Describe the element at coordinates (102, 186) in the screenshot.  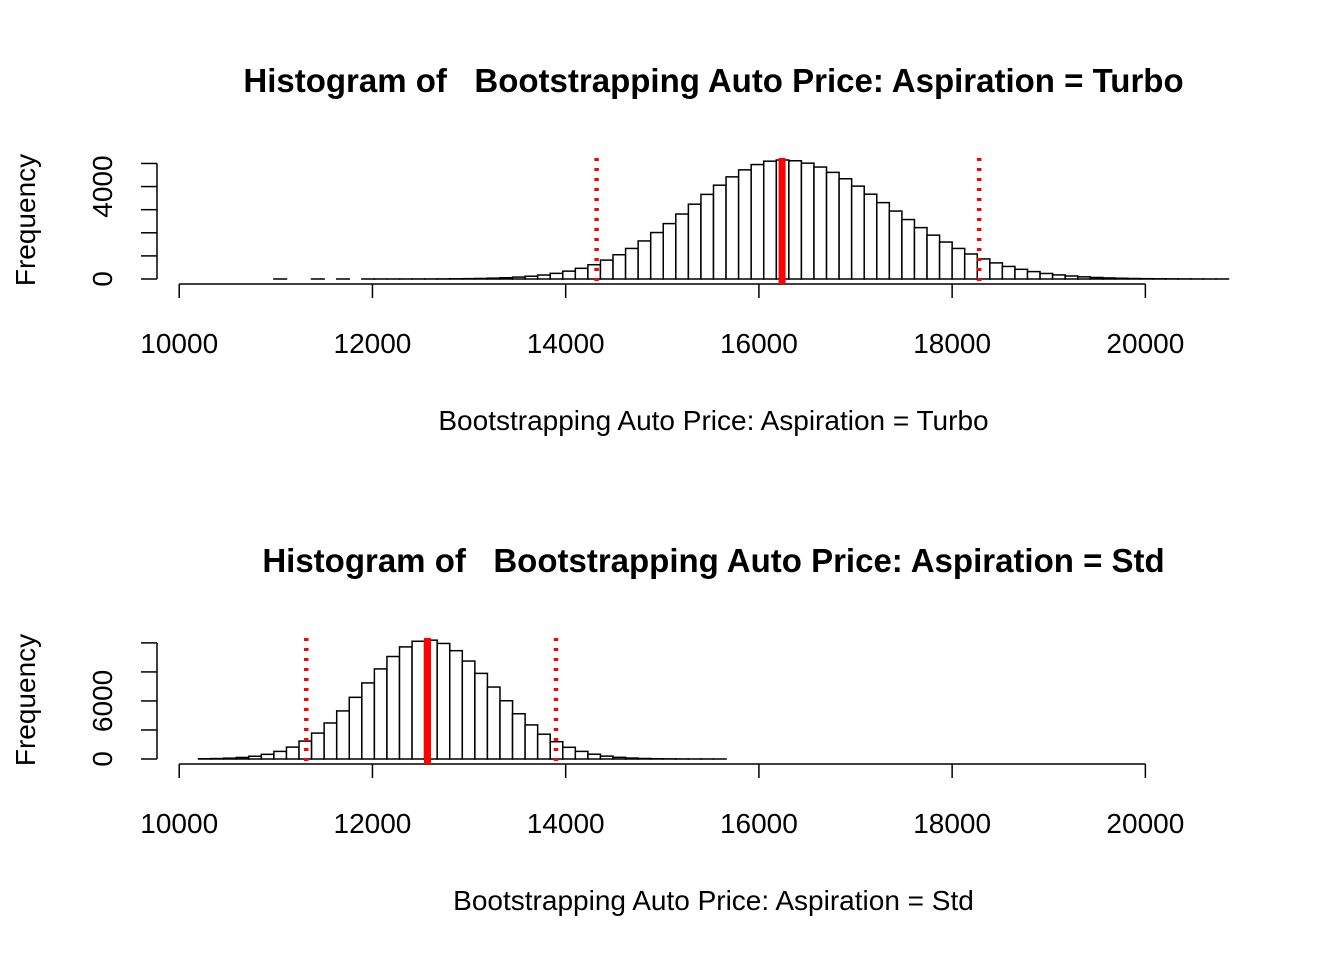
I see `y-tick-label: 4000` at that location.